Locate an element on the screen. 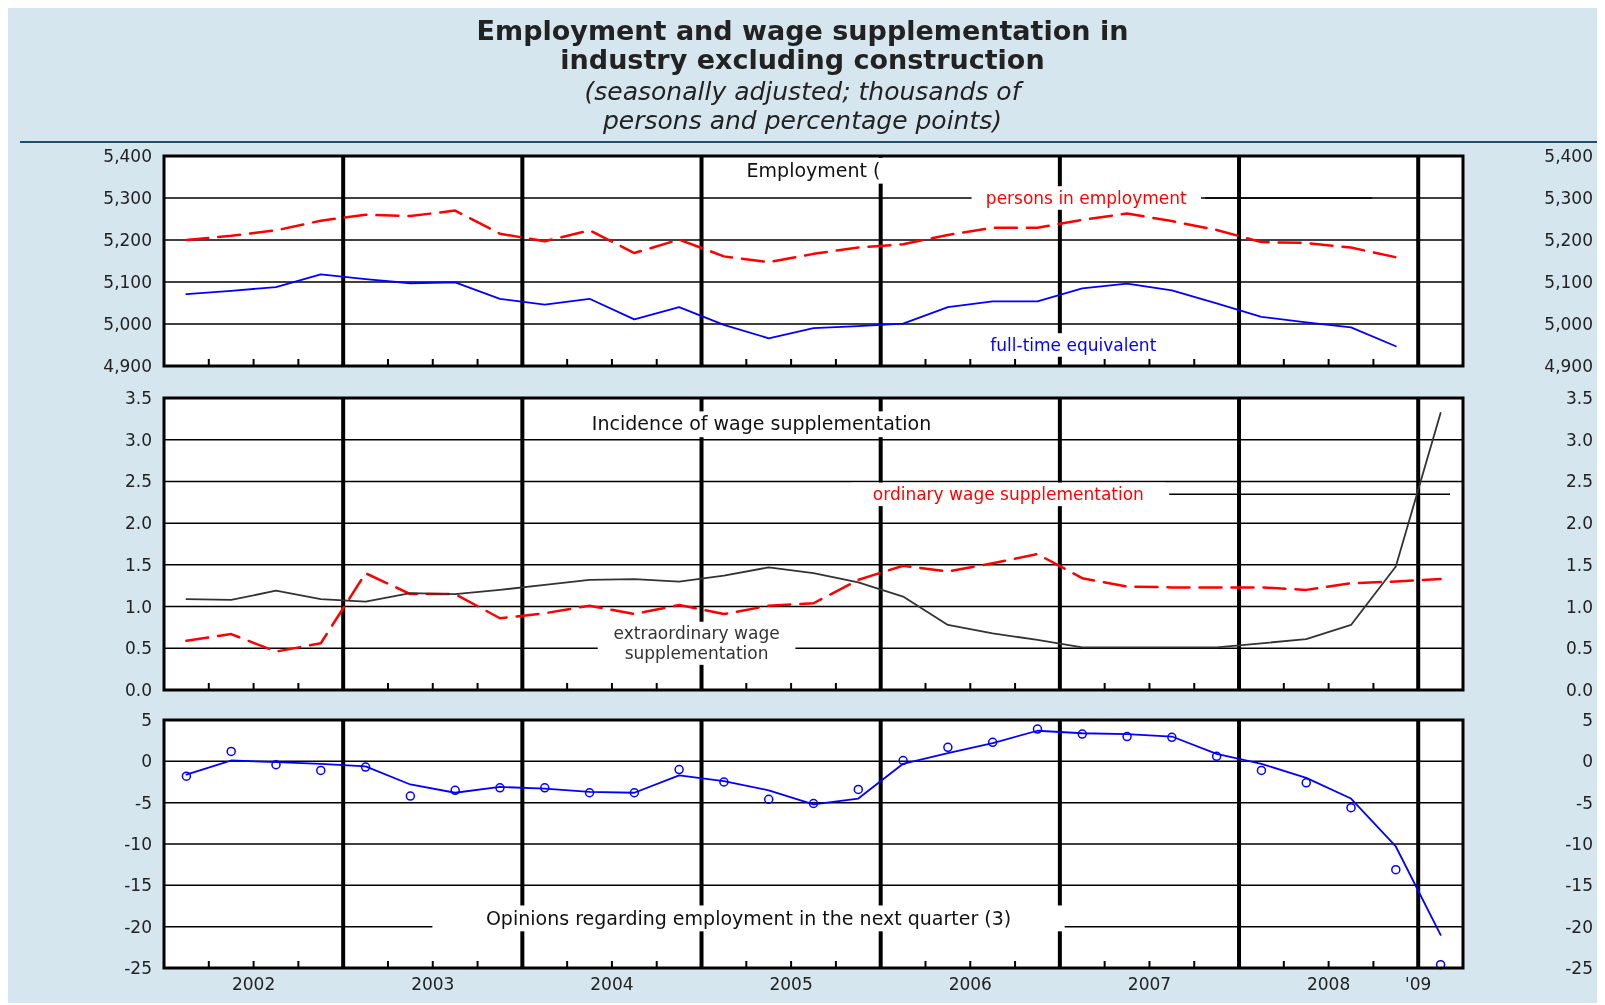 This screenshot has height=1005, width=1605. y2-tick-label: -25 is located at coordinates (1579, 968).